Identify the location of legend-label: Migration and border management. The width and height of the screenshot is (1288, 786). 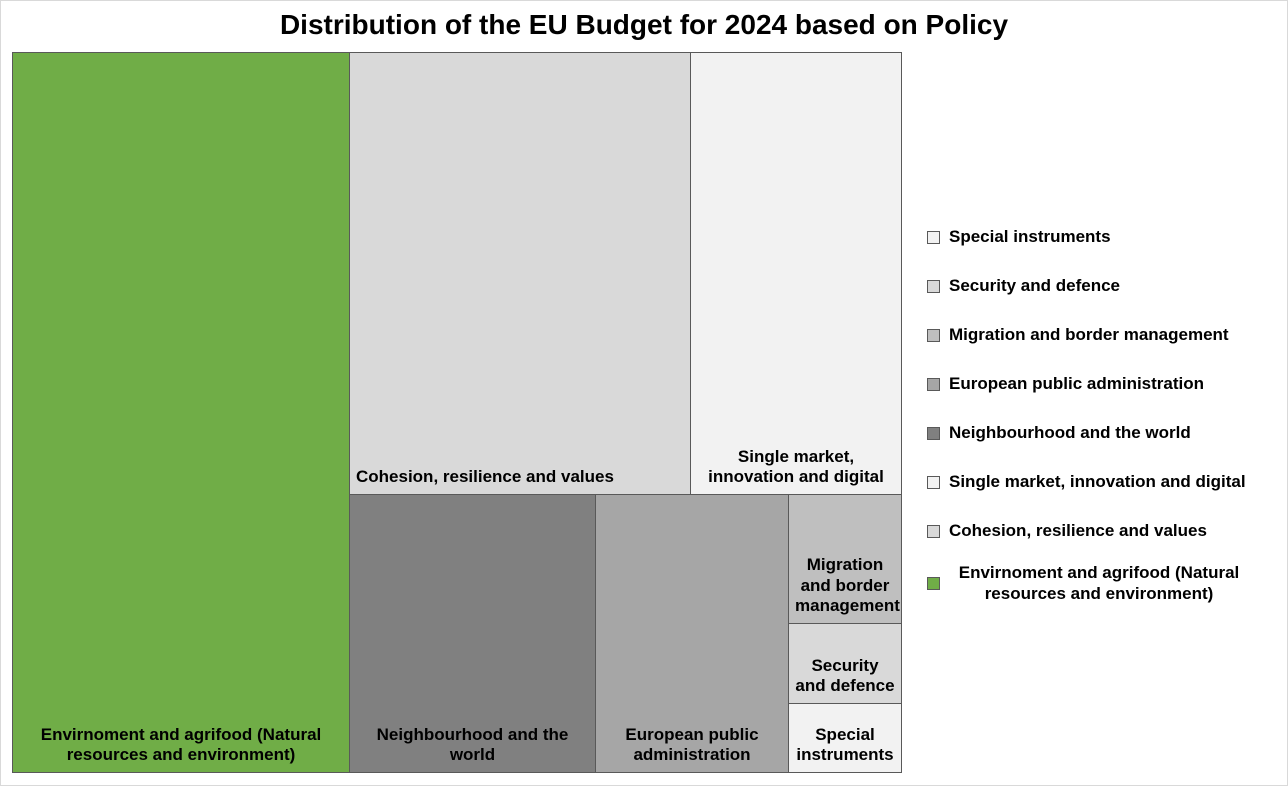
(1089, 334).